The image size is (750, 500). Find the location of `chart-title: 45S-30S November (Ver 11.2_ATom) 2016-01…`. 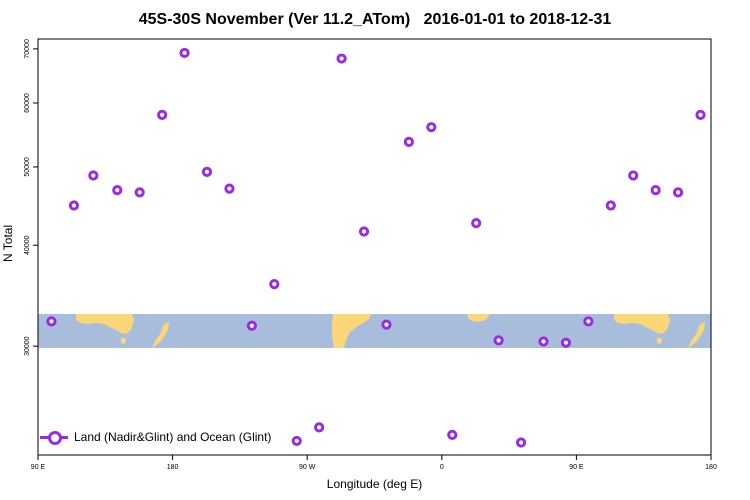

chart-title: 45S-30S November (Ver 11.2_ATom) 2016-01… is located at coordinates (375, 19).